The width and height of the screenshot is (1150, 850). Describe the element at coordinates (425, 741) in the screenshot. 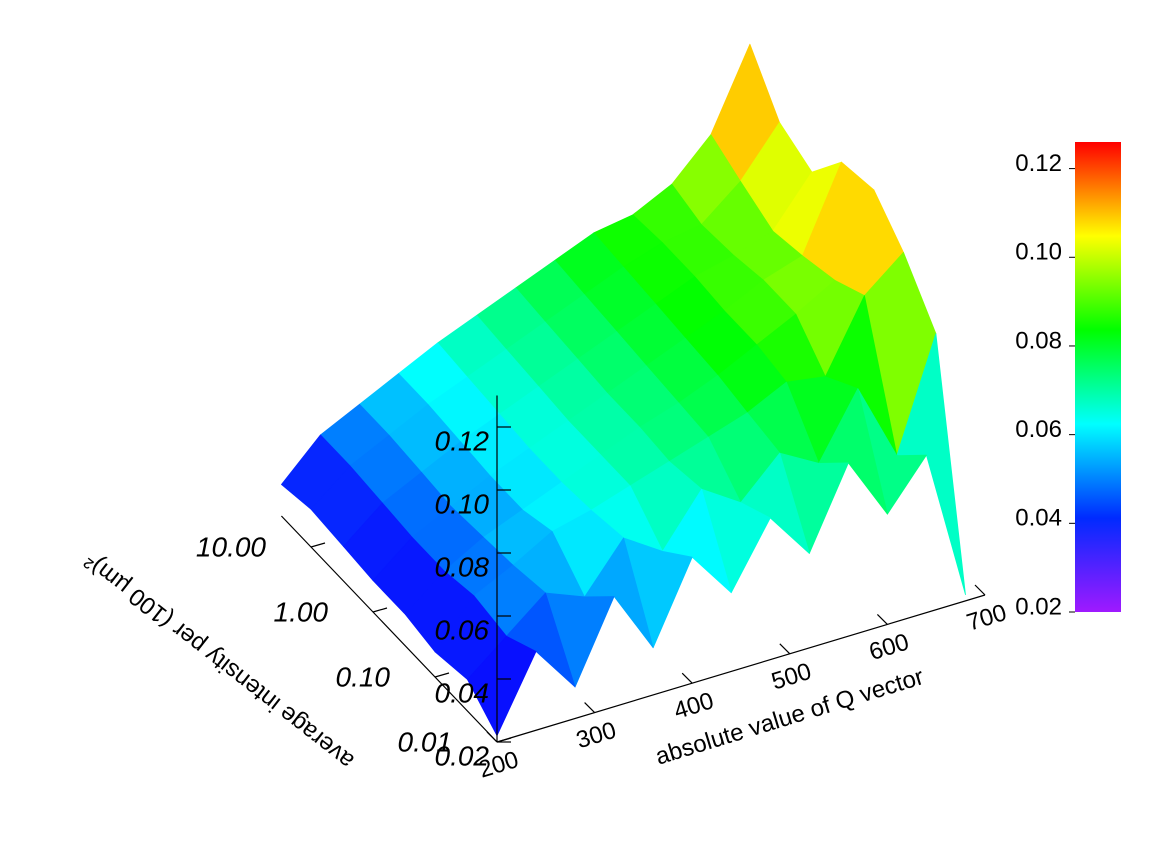

I see `y-tick-label: 0.01` at that location.